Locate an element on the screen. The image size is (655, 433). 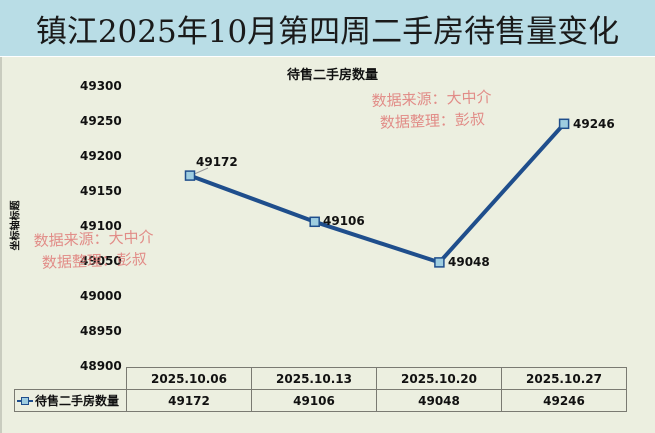
y-tick-label: 49250 is located at coordinates (101, 121).